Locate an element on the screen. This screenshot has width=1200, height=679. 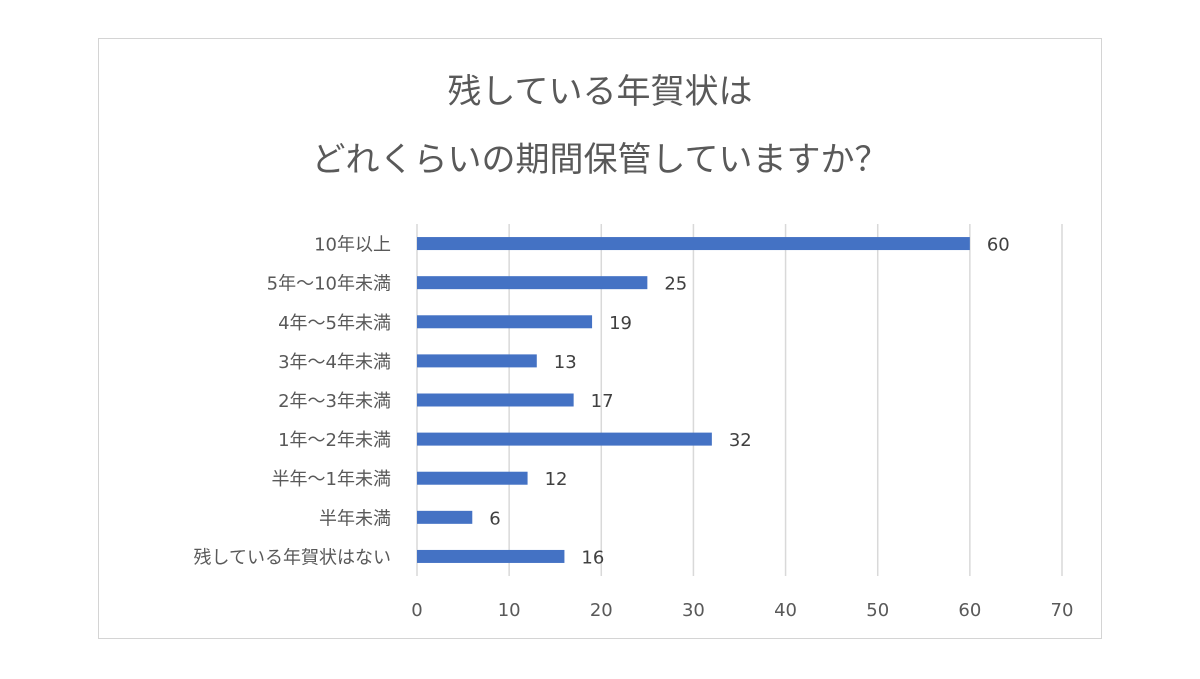
category-label: 10年以上 is located at coordinates (352, 245).